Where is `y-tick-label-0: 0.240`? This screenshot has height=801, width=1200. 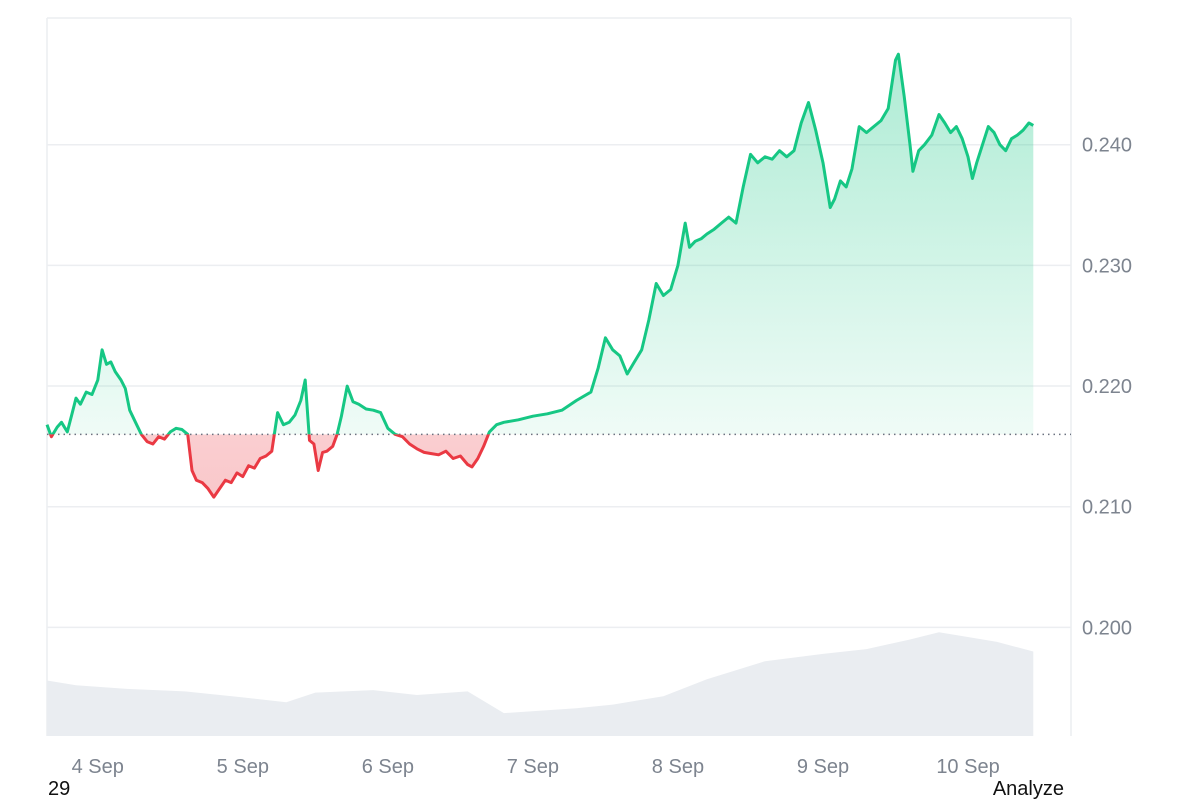 y-tick-label-0: 0.240 is located at coordinates (1107, 146).